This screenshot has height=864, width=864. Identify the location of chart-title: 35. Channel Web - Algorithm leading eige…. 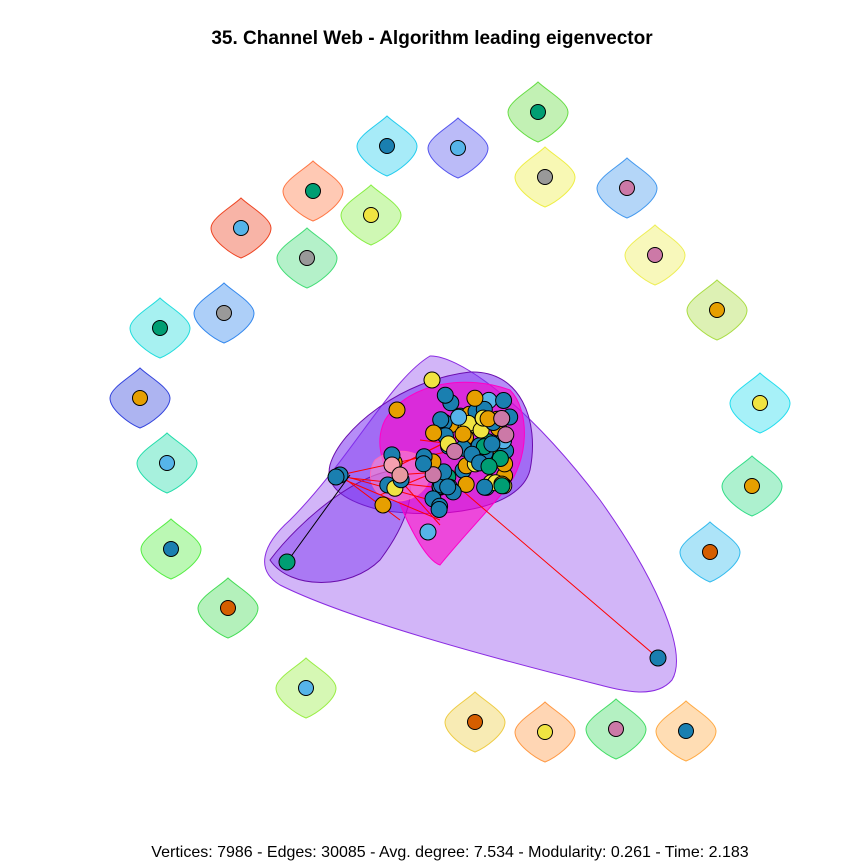
(432, 38).